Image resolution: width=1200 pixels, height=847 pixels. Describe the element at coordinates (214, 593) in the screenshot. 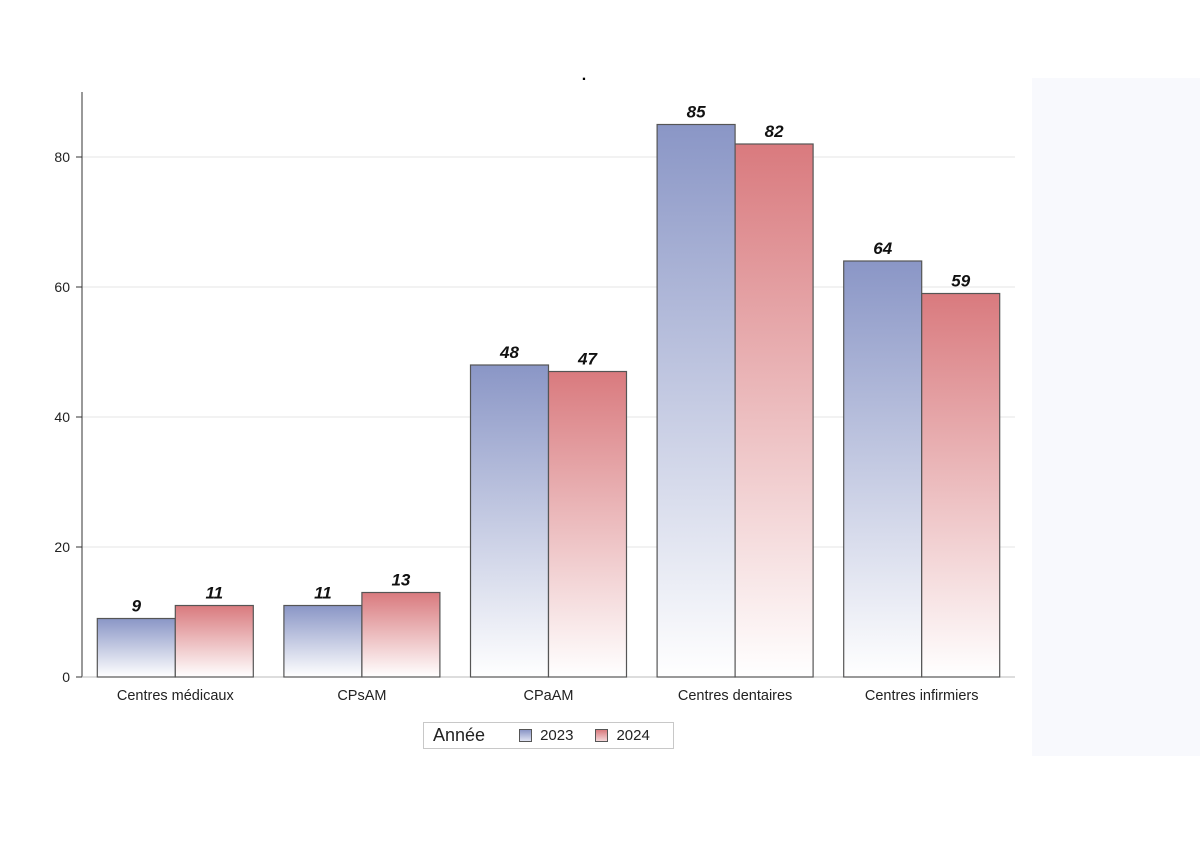

I see `data-label-2024-0: 11` at that location.